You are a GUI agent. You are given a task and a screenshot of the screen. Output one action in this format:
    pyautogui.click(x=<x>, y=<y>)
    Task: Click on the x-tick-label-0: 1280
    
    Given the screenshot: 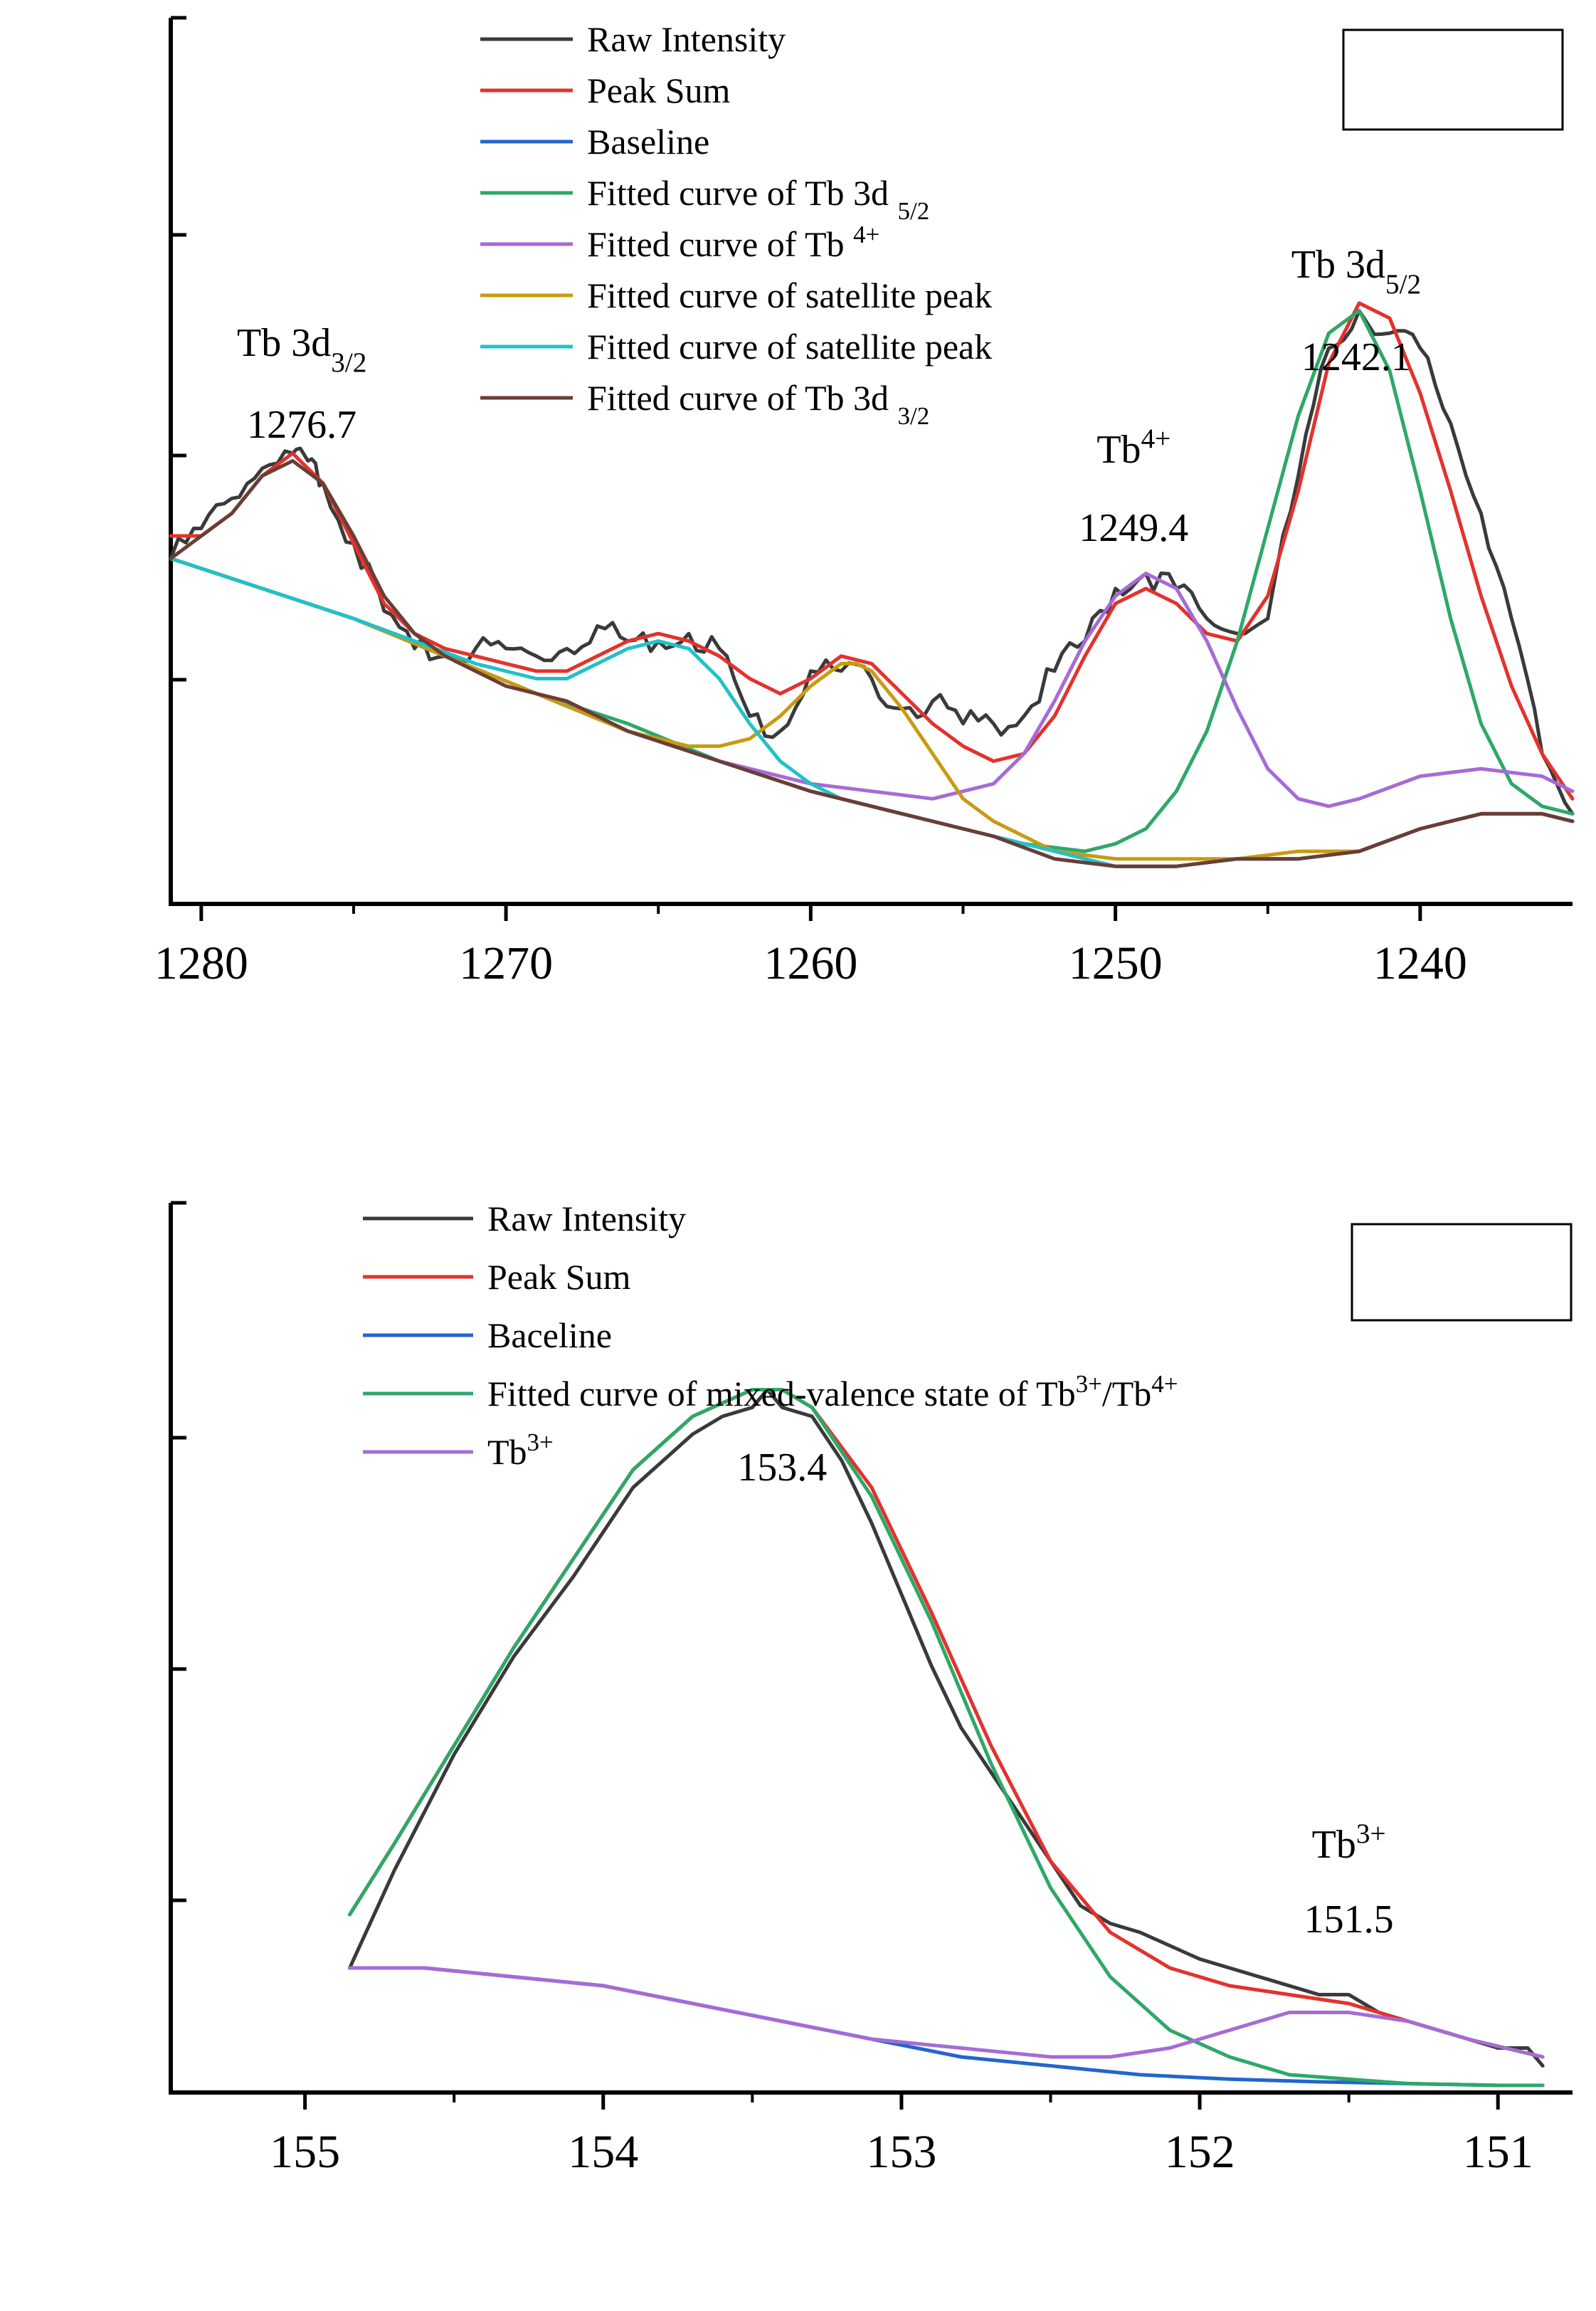 What is the action you would take?
    pyautogui.click(x=201, y=963)
    